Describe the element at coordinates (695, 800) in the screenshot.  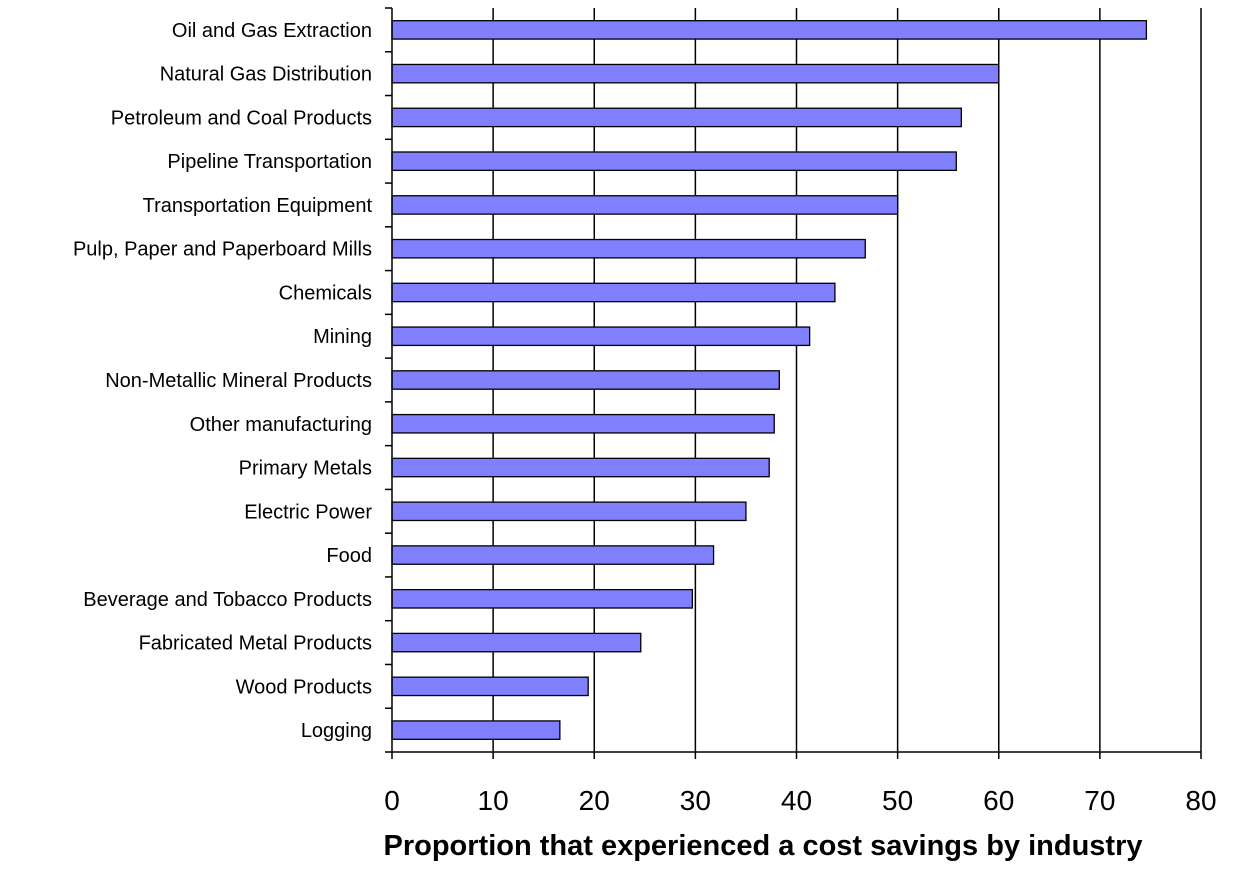
I see `x-tick-label: 30` at that location.